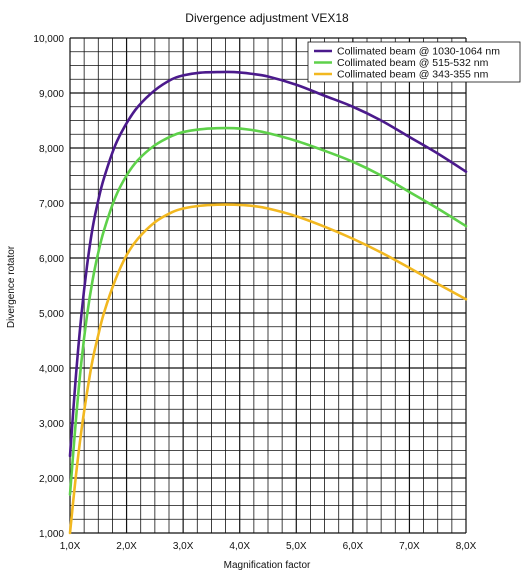 The image size is (528, 577). Describe the element at coordinates (51, 149) in the screenshot. I see `y-tick-label: 8,000` at that location.